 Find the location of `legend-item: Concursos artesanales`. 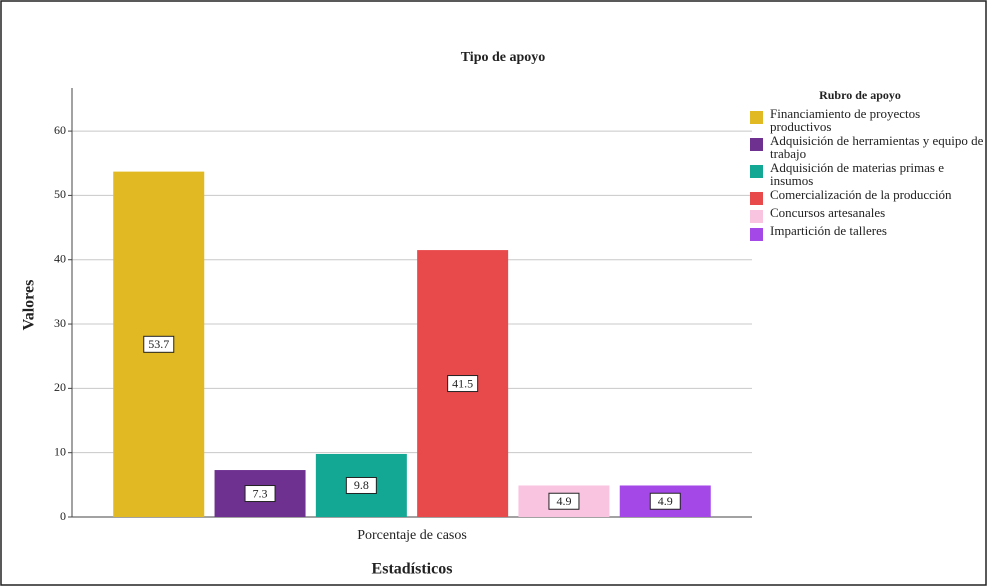

legend-item: Concursos artesanales is located at coordinates (866, 214).